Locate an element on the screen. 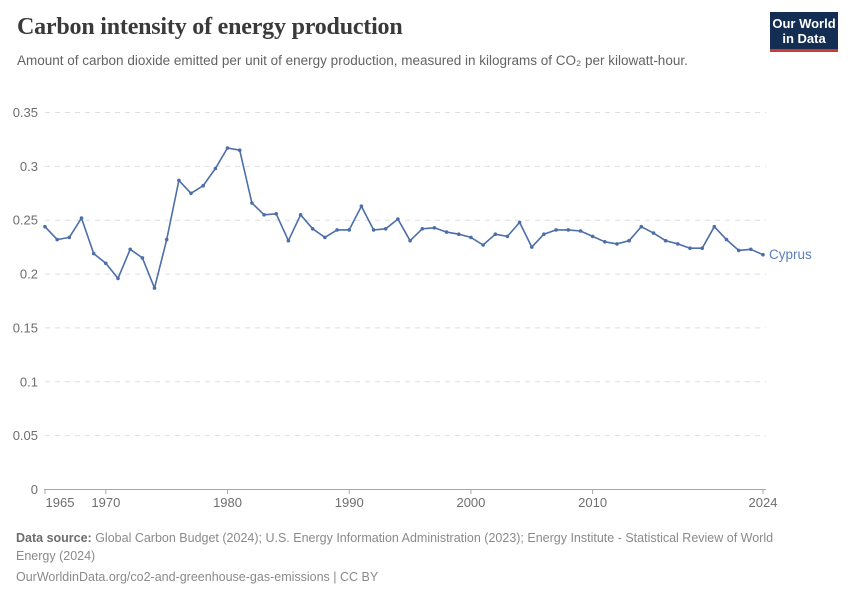 This screenshot has width=850, height=600. x-axis-tick-label: 1980 is located at coordinates (227, 502).